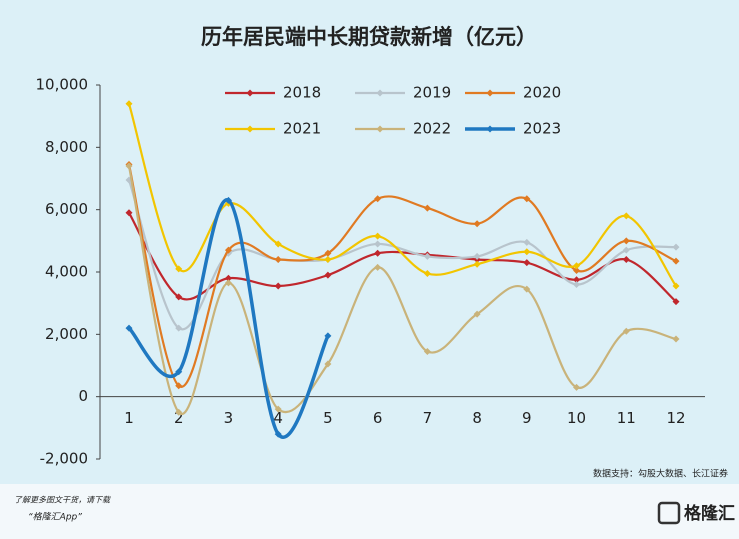 The width and height of the screenshot is (739, 539). I want to click on y-tick-label: 0, so click(83, 396).